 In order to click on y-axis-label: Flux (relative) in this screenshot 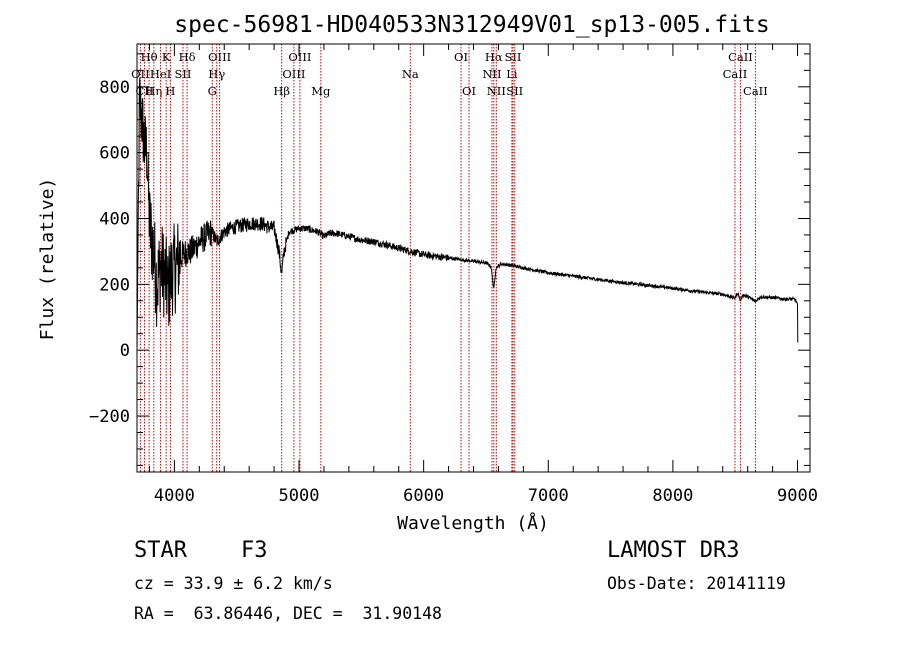, I will do `click(47, 259)`.